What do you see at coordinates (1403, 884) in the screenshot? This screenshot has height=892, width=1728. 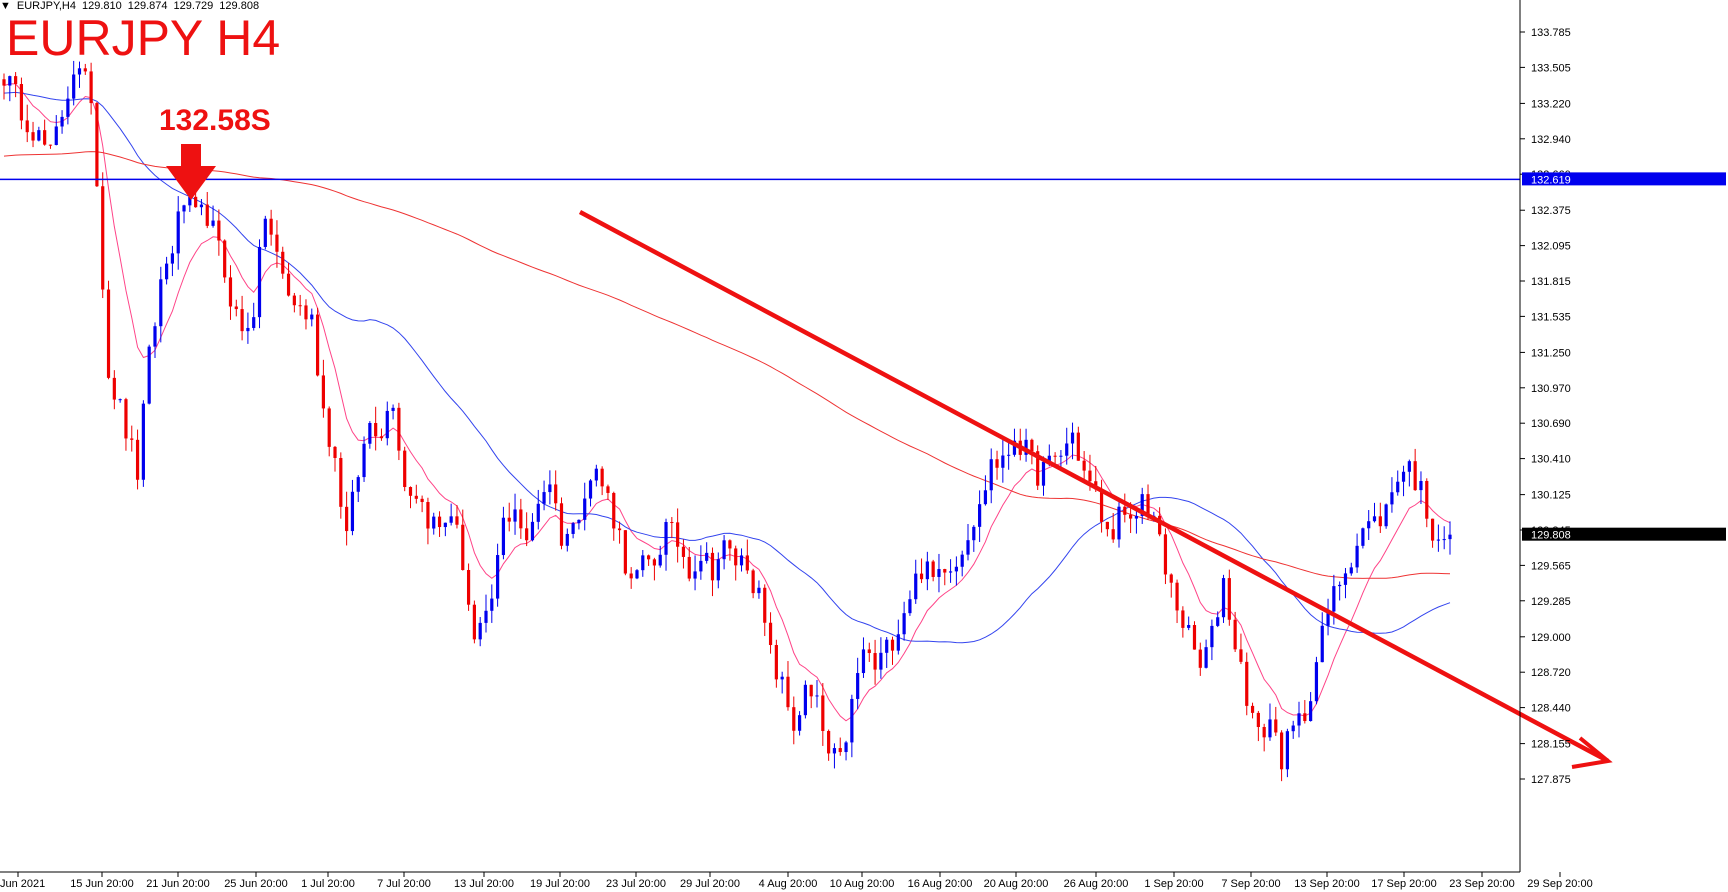 I see `x-tick-label: 17 Sep 20:00` at bounding box center [1403, 884].